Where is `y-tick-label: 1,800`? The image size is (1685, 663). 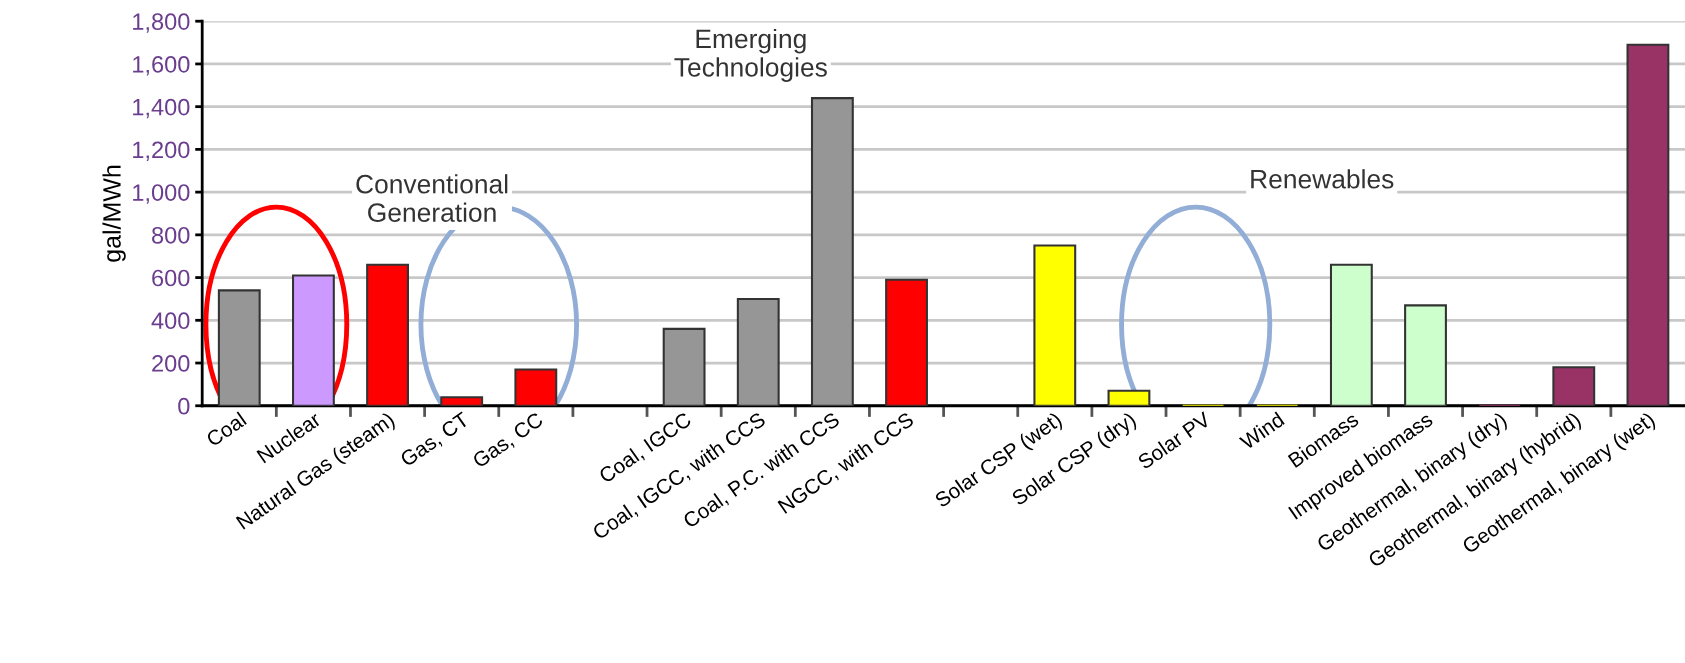
y-tick-label: 1,800 is located at coordinates (161, 23).